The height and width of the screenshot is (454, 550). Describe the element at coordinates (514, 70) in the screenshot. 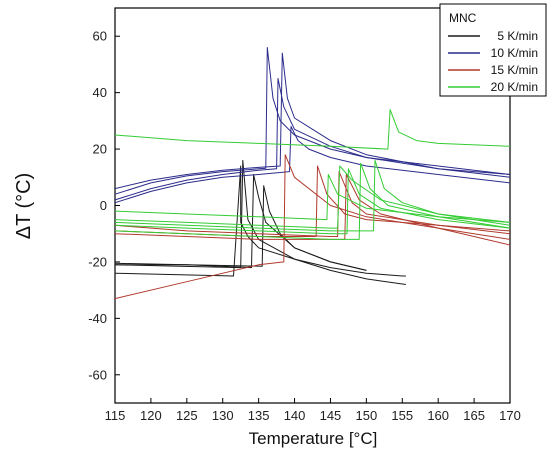

I see `legend-label: 15 K/min` at that location.